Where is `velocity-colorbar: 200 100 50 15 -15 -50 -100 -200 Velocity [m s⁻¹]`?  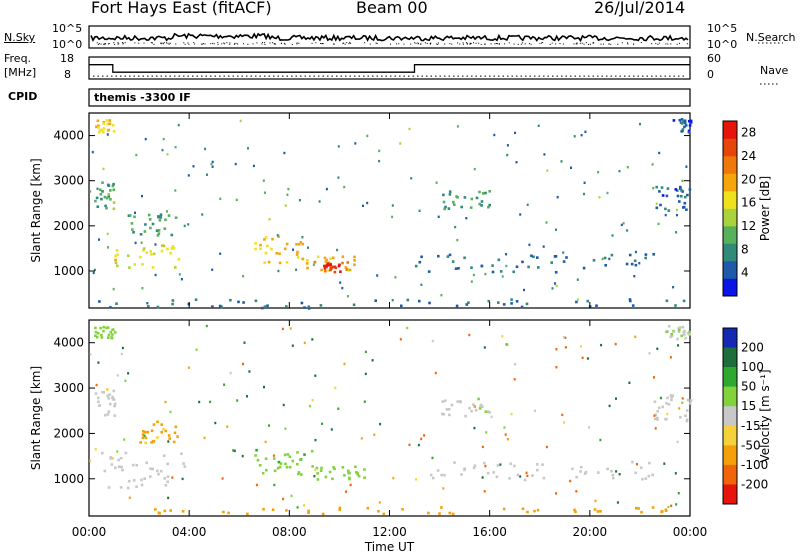 velocity-colorbar: 200 100 50 15 -15 -50 -100 -200 Velocity [m s⁻¹] is located at coordinates (747, 416).